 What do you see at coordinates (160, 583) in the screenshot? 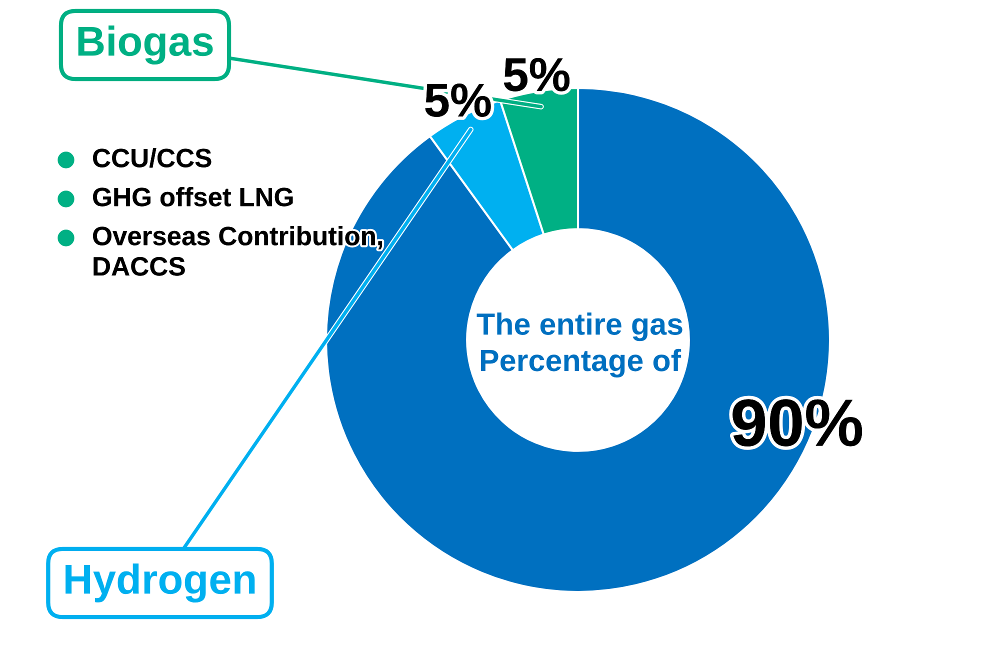
I see `slice-label: Hydrogen` at bounding box center [160, 583].